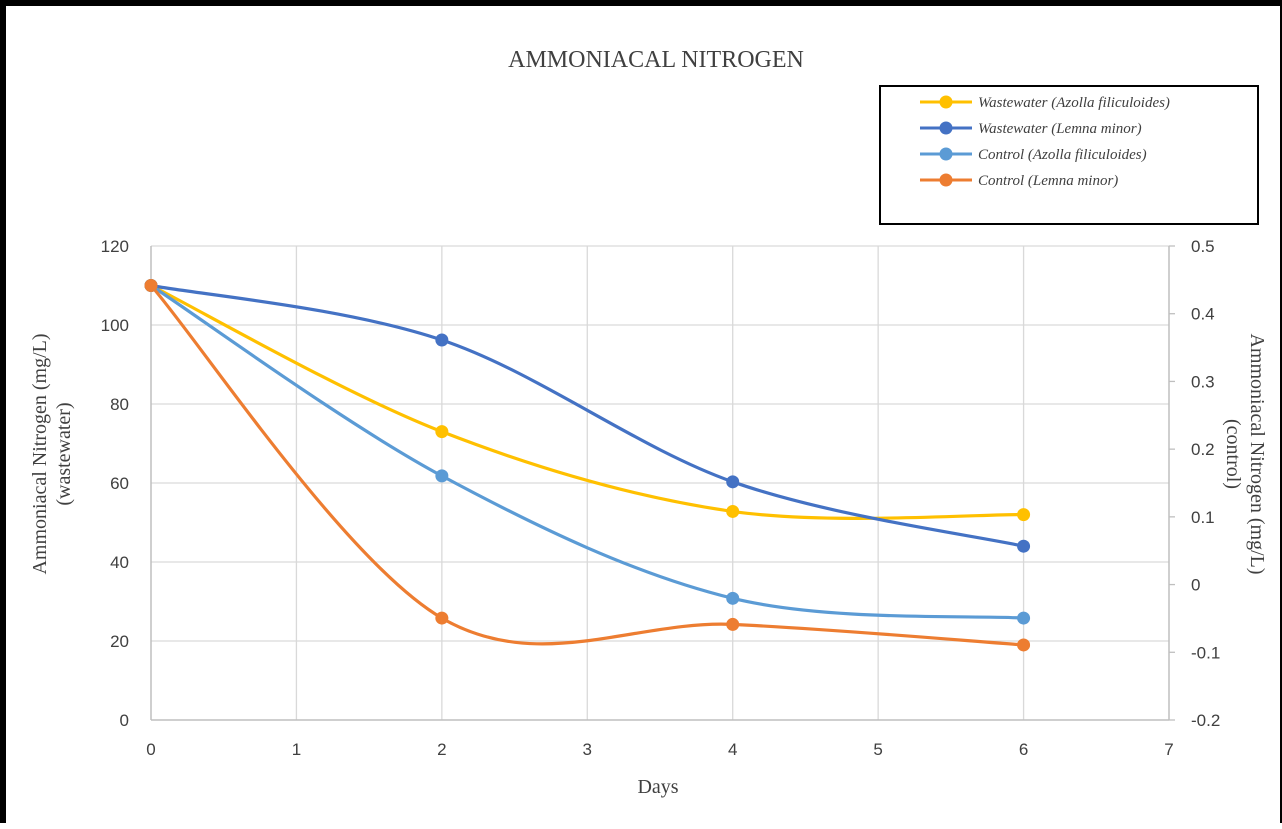 This screenshot has width=1282, height=829. I want to click on y-left-axis-title-line1: Ammoniacal Nitrogen (mg/L), so click(40, 453).